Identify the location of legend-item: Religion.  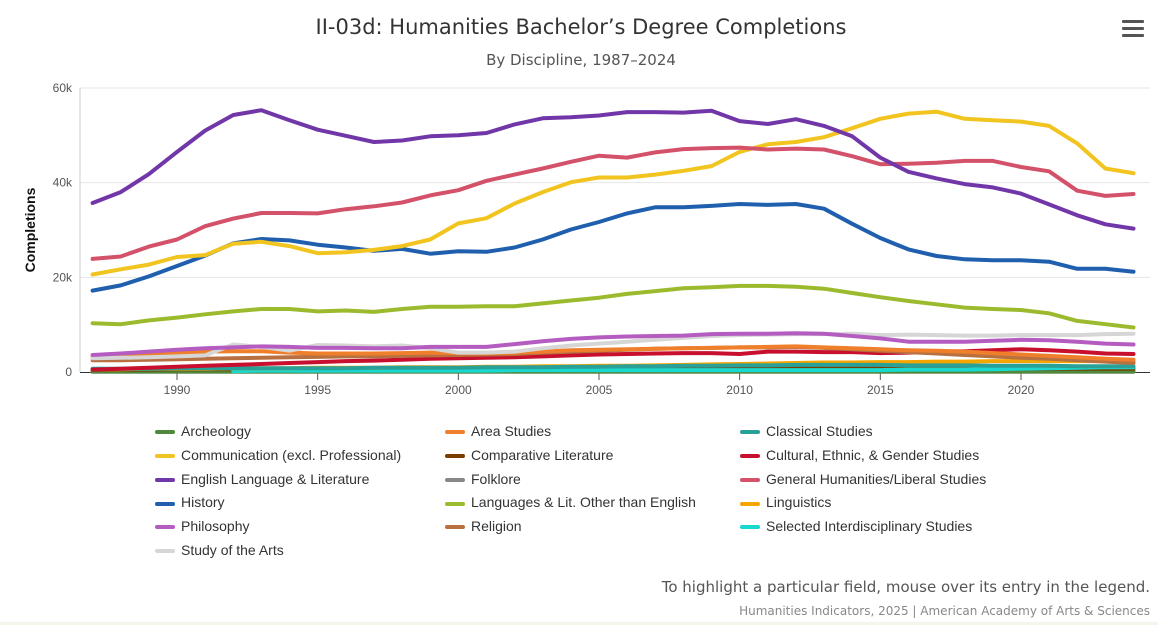
(483, 526).